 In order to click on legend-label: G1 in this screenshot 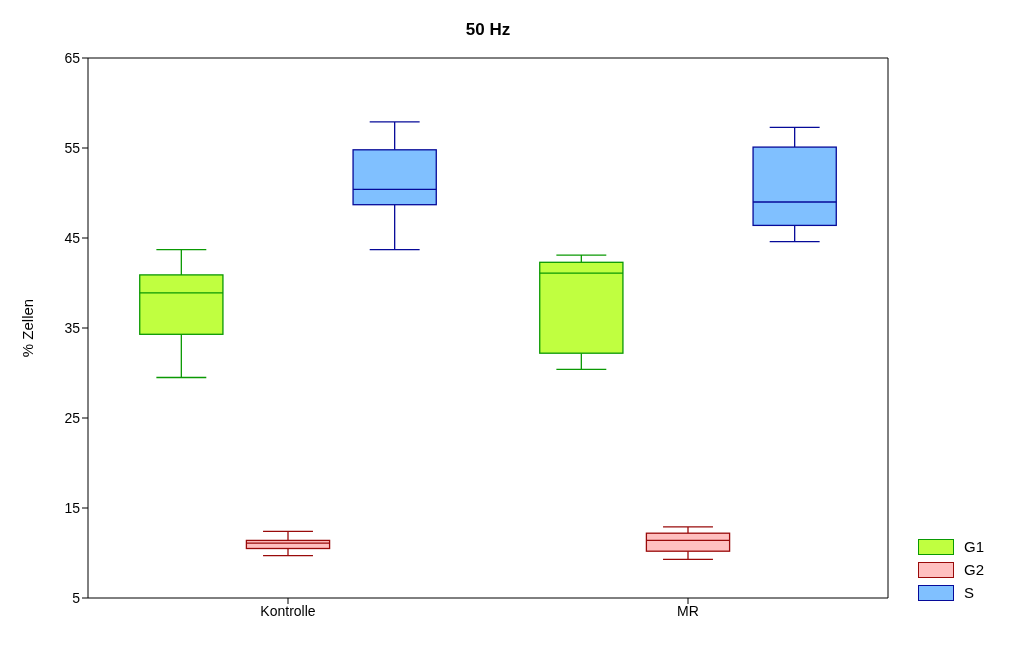, I will do `click(974, 546)`.